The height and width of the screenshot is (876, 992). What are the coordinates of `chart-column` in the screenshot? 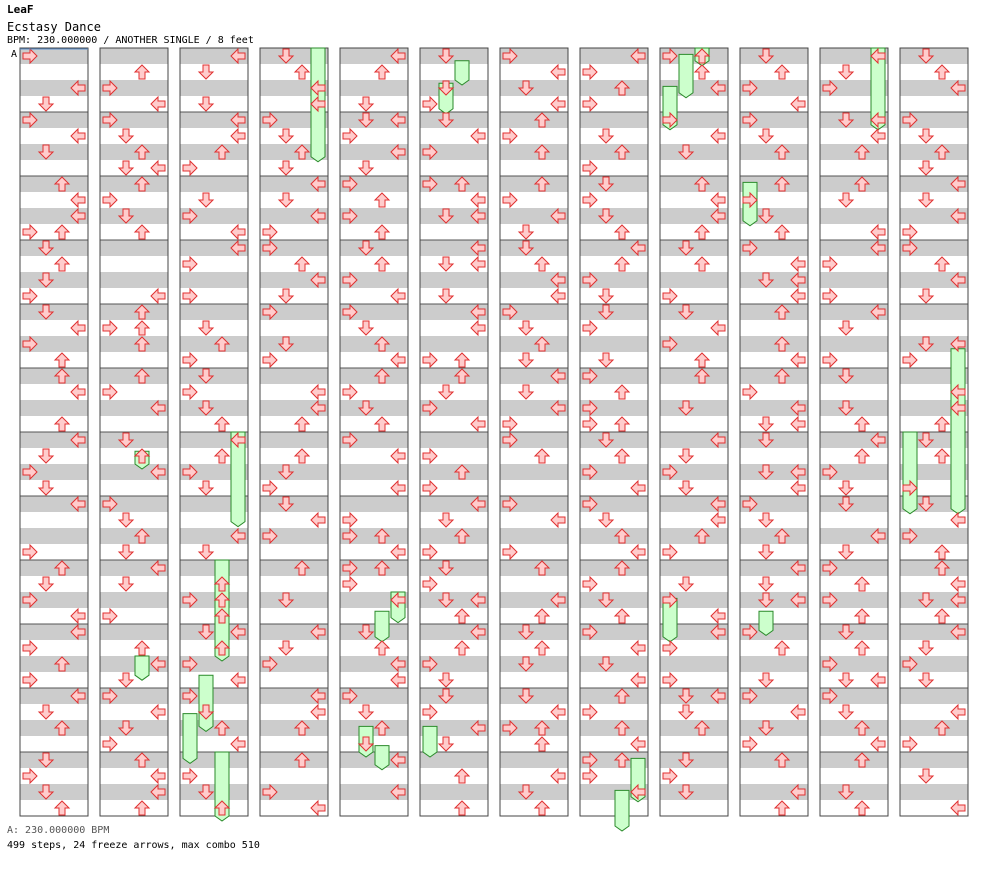 It's located at (854, 432).